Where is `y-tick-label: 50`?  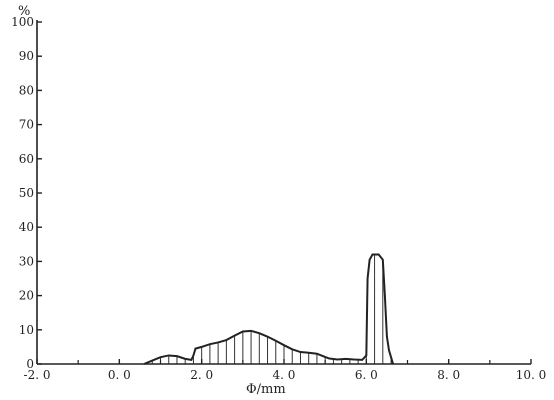 y-tick-label: 50 is located at coordinates (26, 193).